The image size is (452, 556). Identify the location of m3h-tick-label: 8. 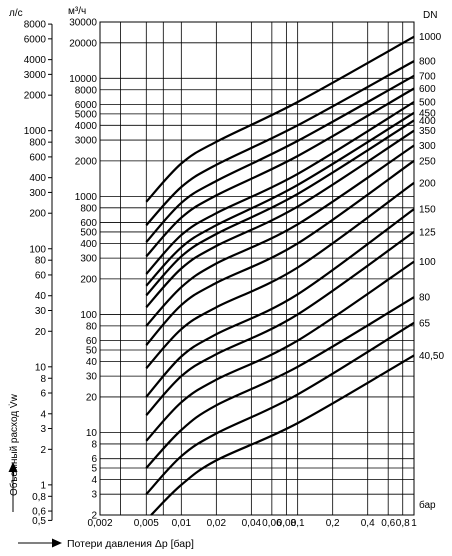
(94, 444).